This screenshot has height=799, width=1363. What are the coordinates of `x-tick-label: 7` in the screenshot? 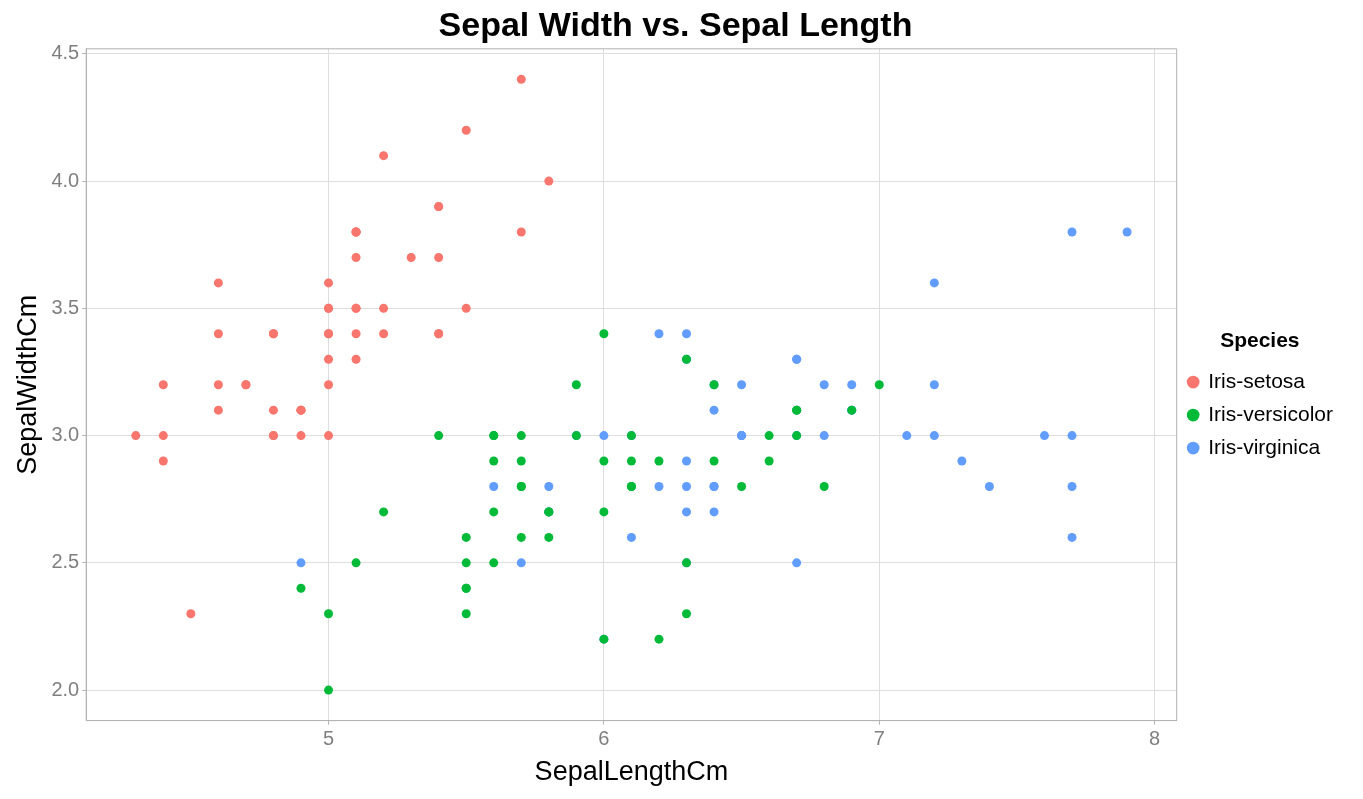 It's located at (879, 738).